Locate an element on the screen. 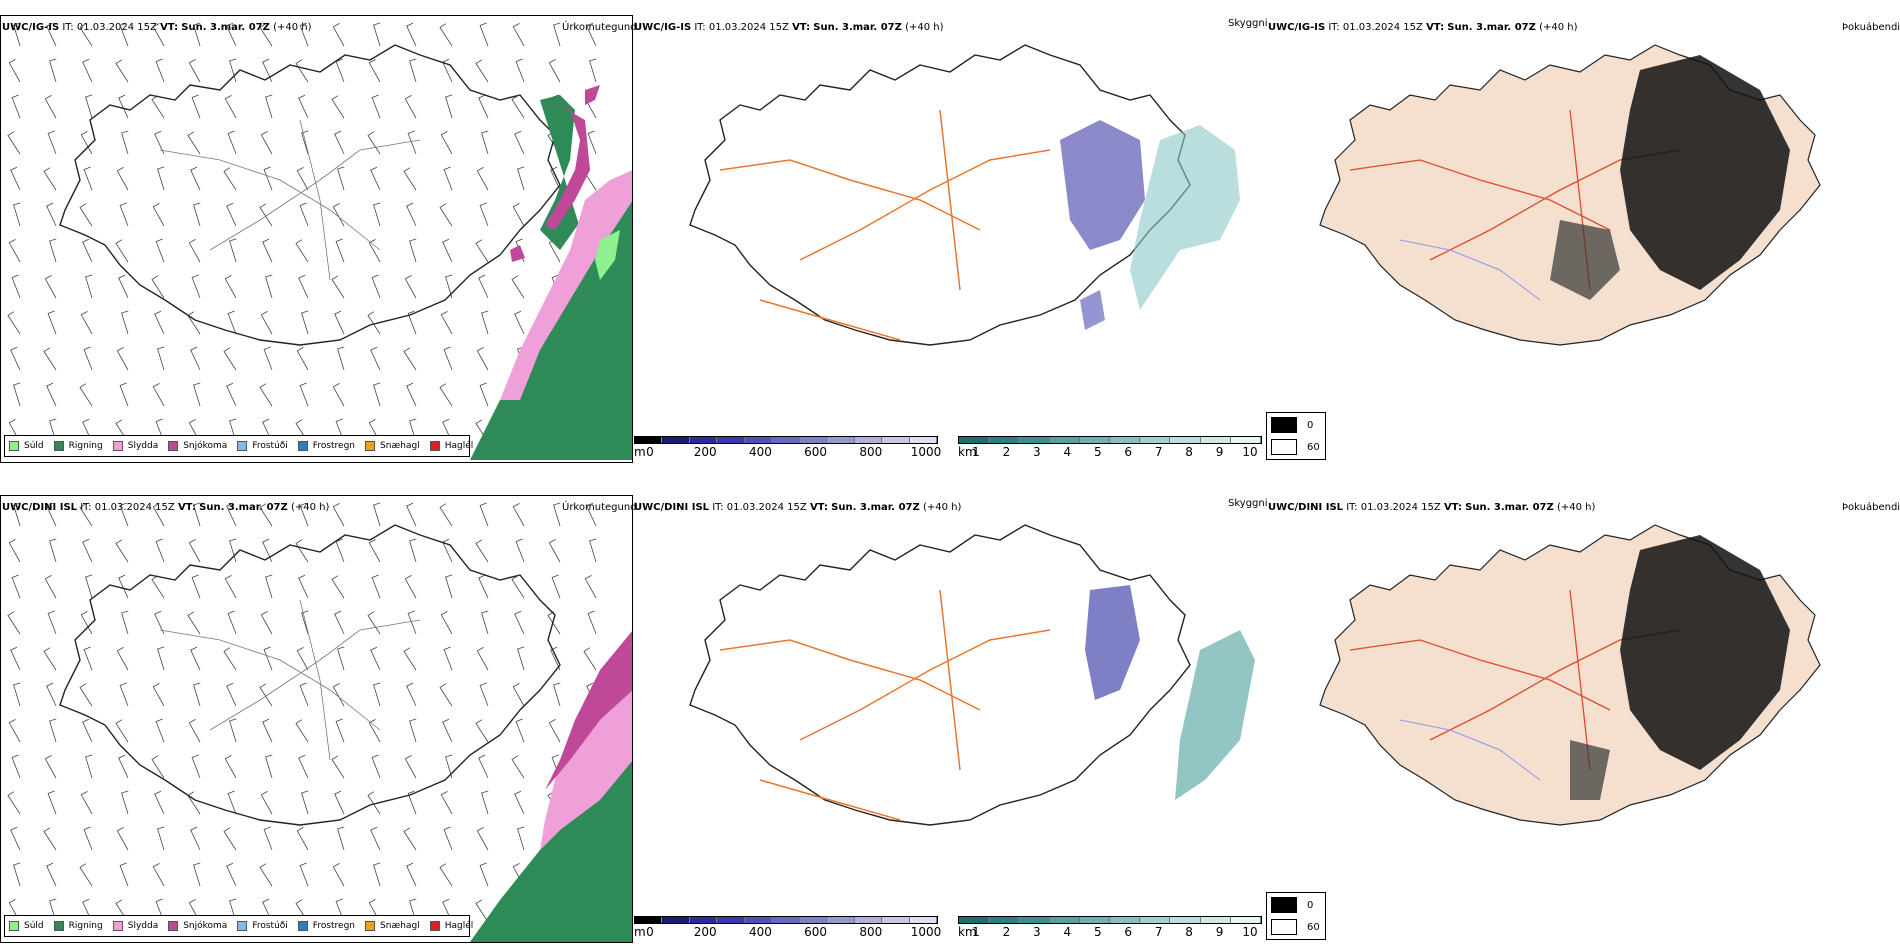 The width and height of the screenshot is (1900, 950). legend-item: Frostúði is located at coordinates (262, 926).